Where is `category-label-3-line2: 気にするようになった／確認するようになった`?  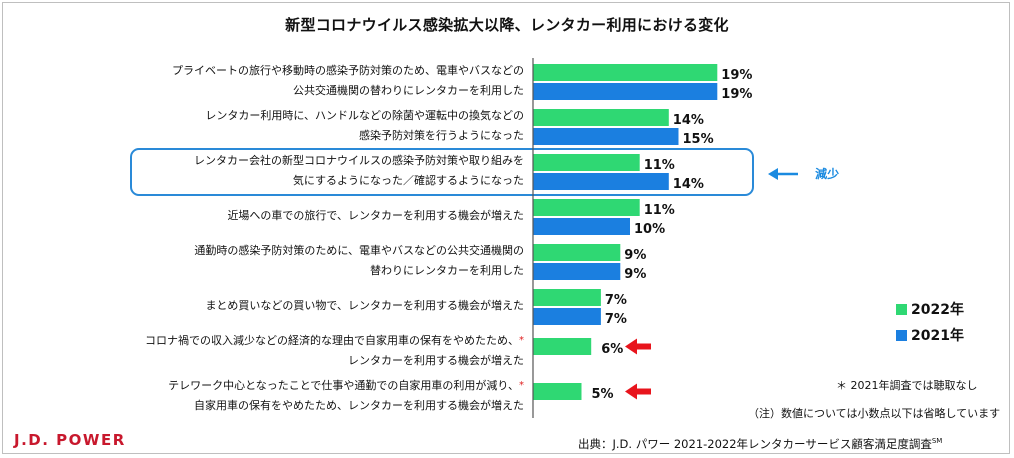 category-label-3-line2: 気にするようになった／確認するようになった is located at coordinates (408, 180).